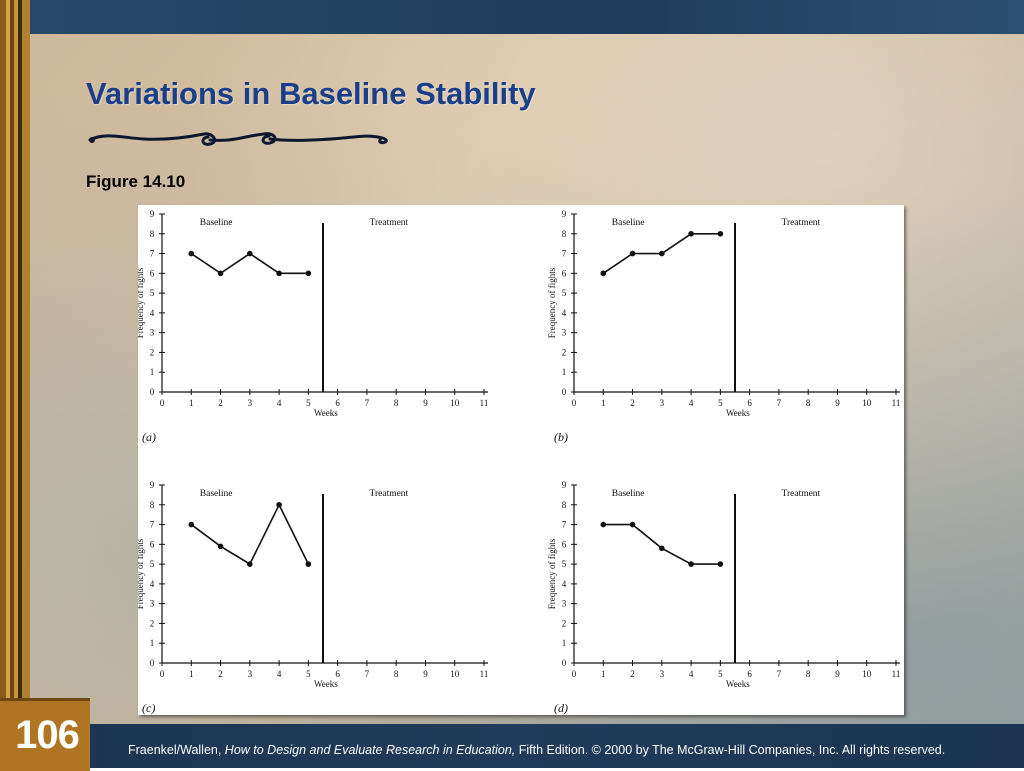  Describe the element at coordinates (250, 534) in the screenshot. I see `panel-3-series-line` at that location.